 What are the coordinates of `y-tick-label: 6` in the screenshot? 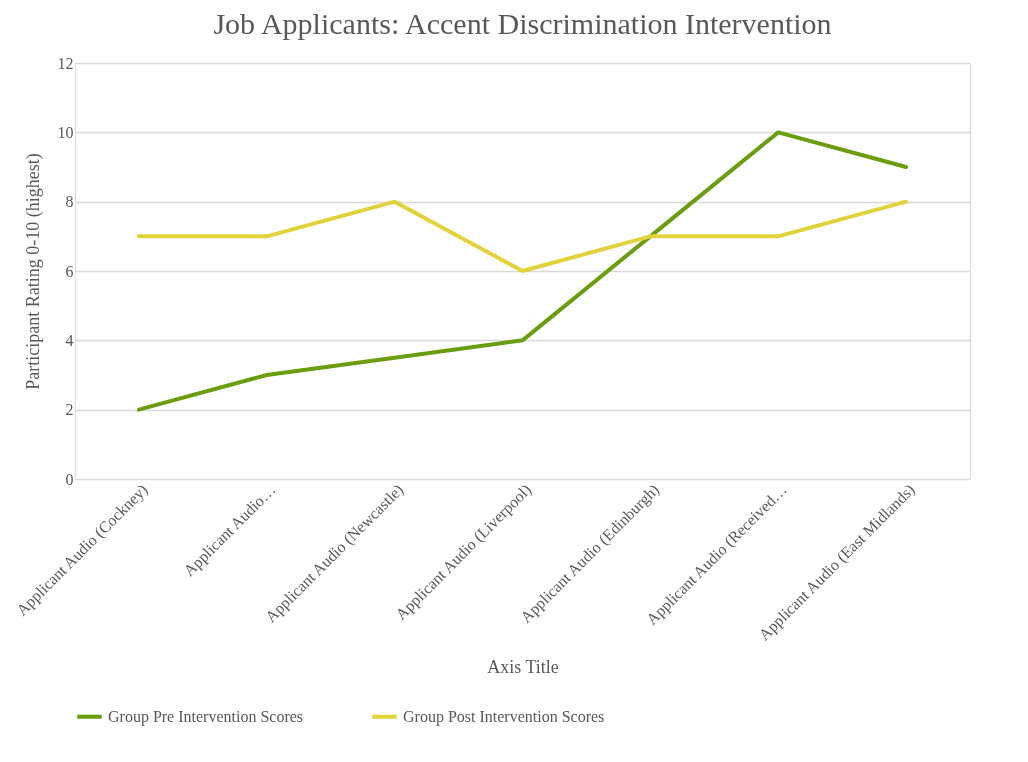 It's located at (69, 271).